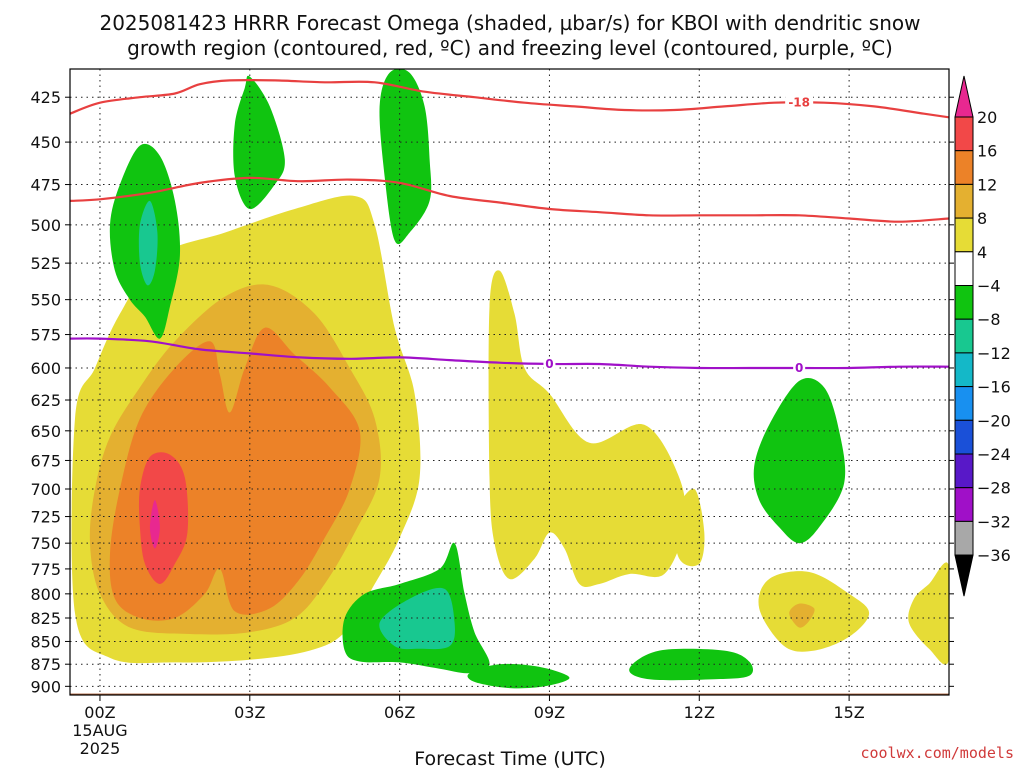  I want to click on x-tick-date-0: 15AUG, so click(99, 730).